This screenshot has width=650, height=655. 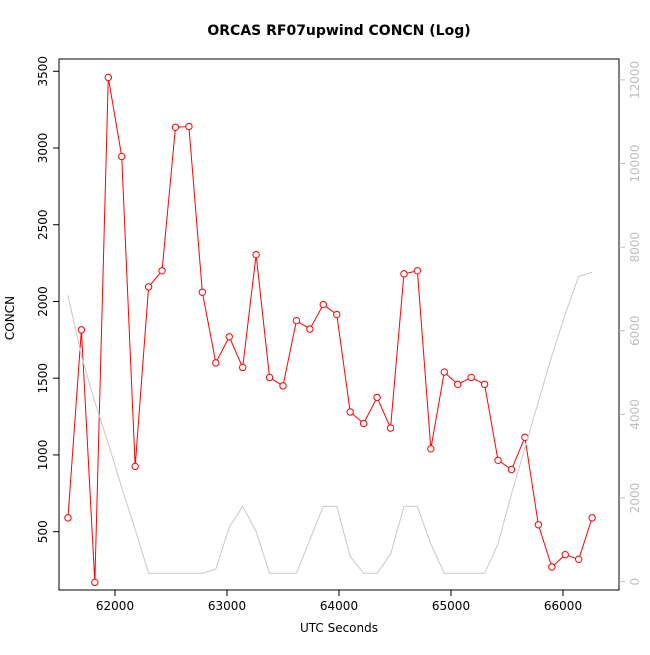 I want to click on y2-tick-label: 2000, so click(x=635, y=498).